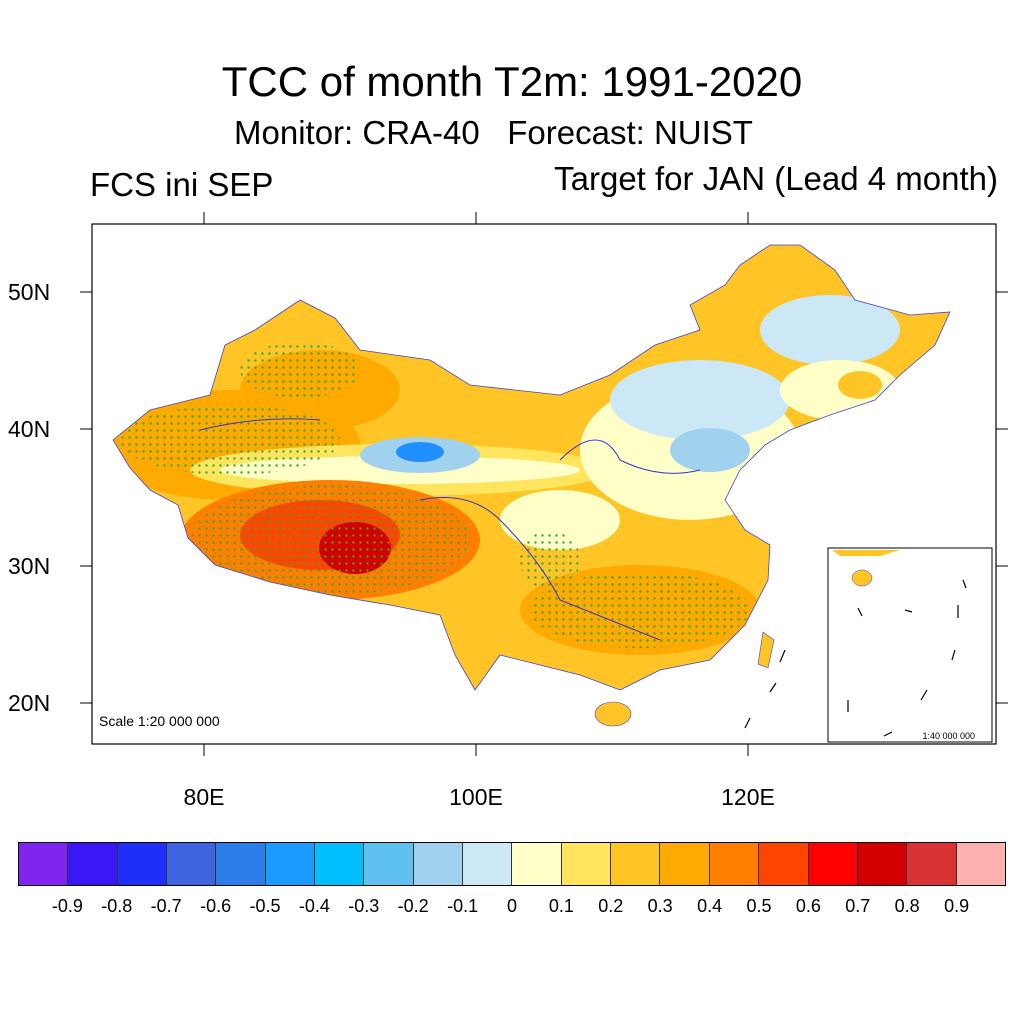 This screenshot has width=1024, height=1024. I want to click on inset-coast, so click(866, 553).